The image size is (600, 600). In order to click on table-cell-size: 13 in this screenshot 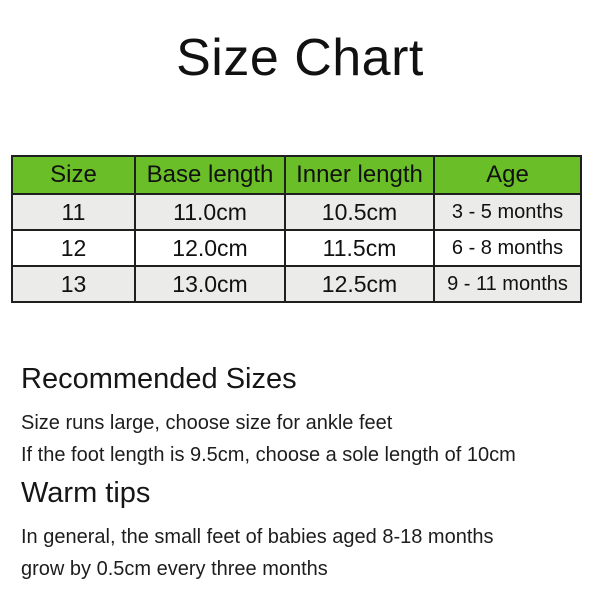, I will do `click(73, 284)`.